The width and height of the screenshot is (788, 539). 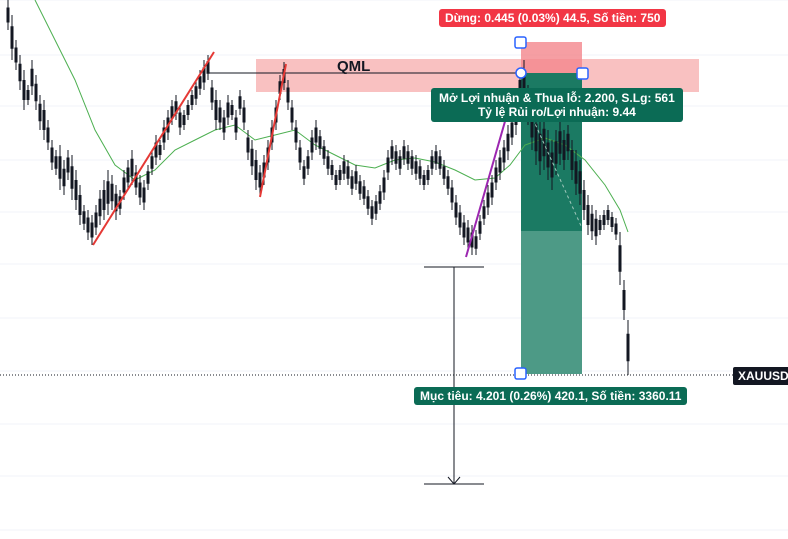 What do you see at coordinates (553, 18) in the screenshot?
I see `stop-loss-label: Dừng: 0.445 (0.03%) 44.5, Số tiền: 750` at bounding box center [553, 18].